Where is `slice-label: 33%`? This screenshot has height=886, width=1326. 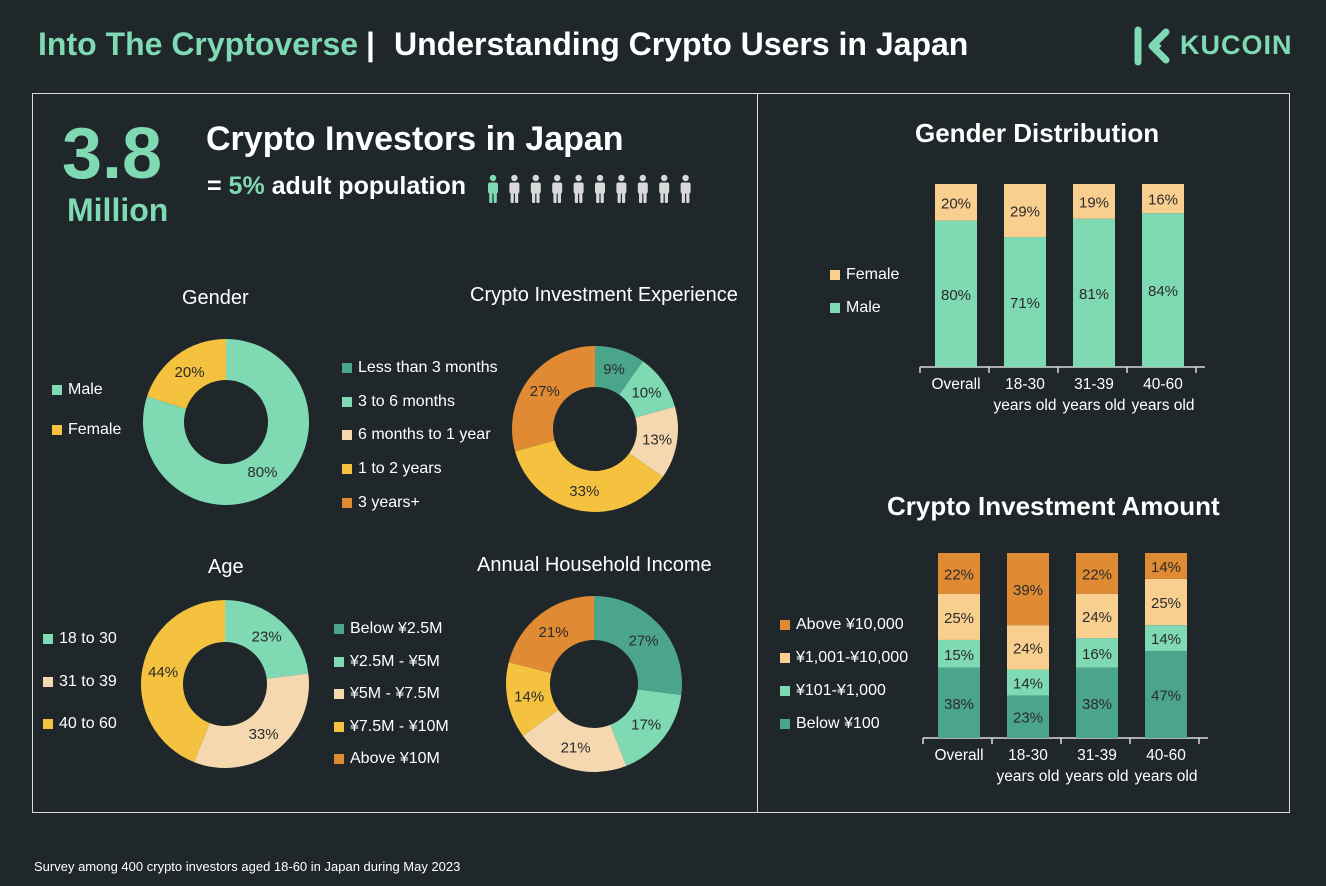
slice-label: 33% is located at coordinates (264, 734).